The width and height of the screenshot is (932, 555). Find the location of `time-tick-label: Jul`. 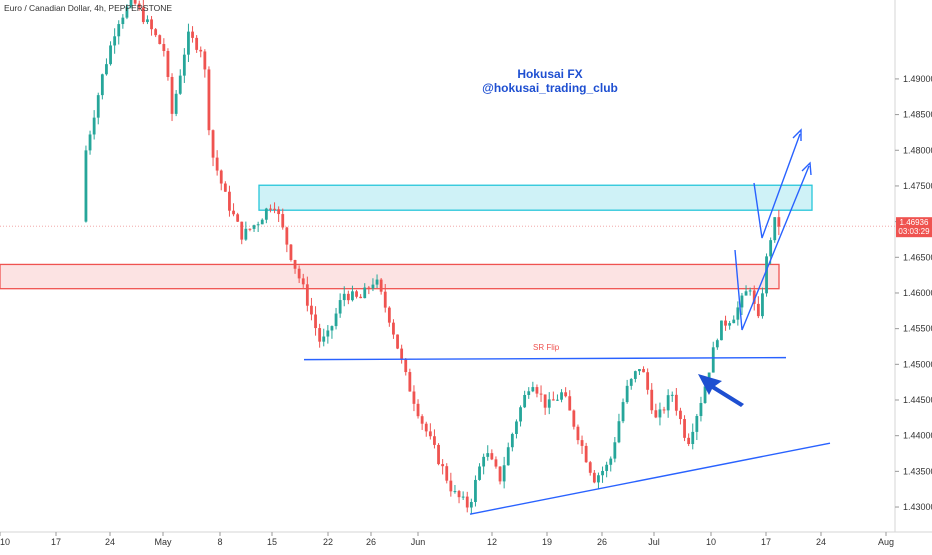

time-tick-label: Jul is located at coordinates (654, 542).